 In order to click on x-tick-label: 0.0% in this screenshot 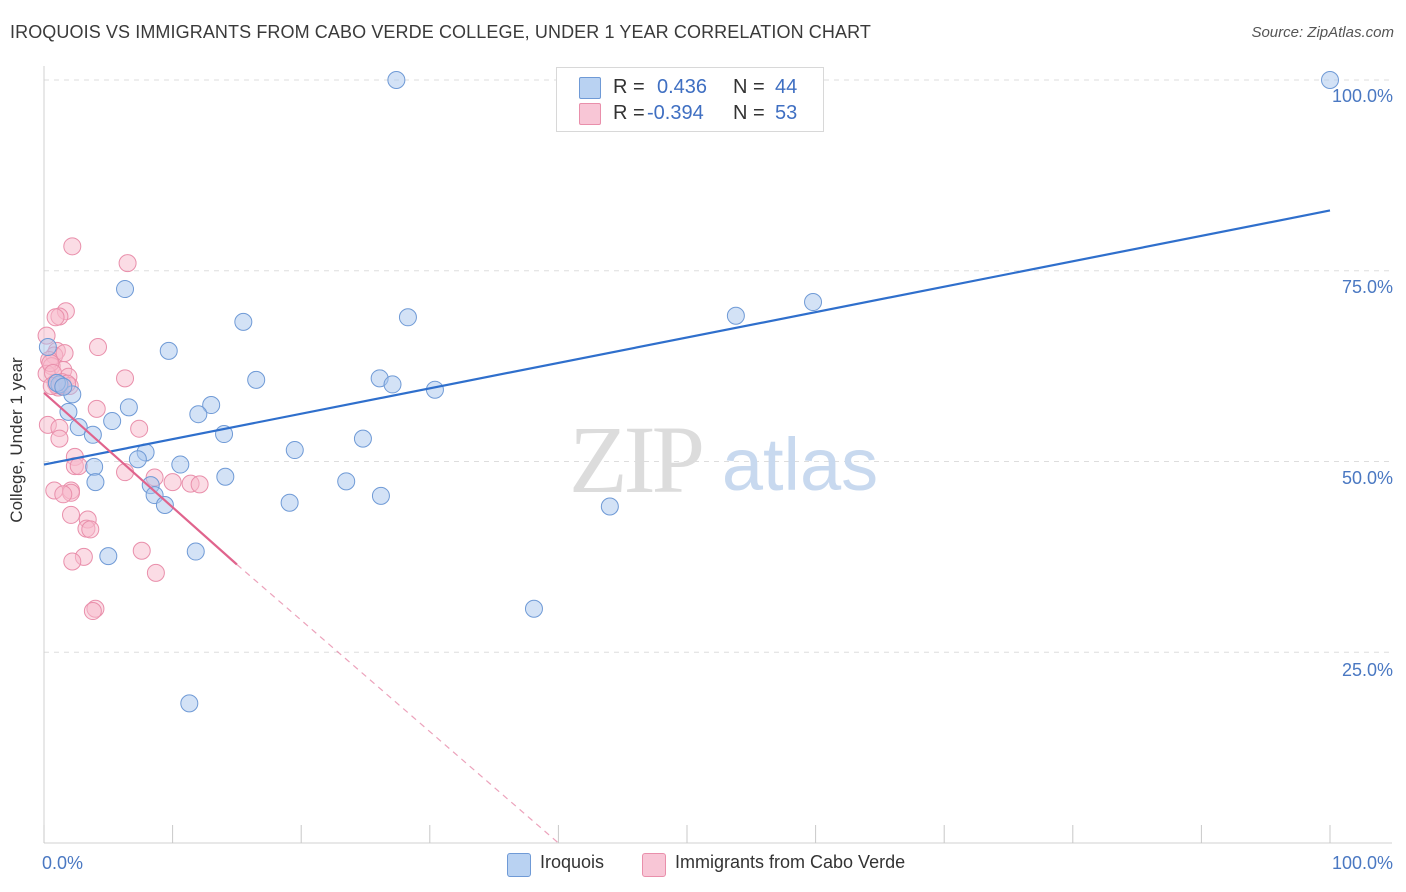, I will do `click(63, 863)`.